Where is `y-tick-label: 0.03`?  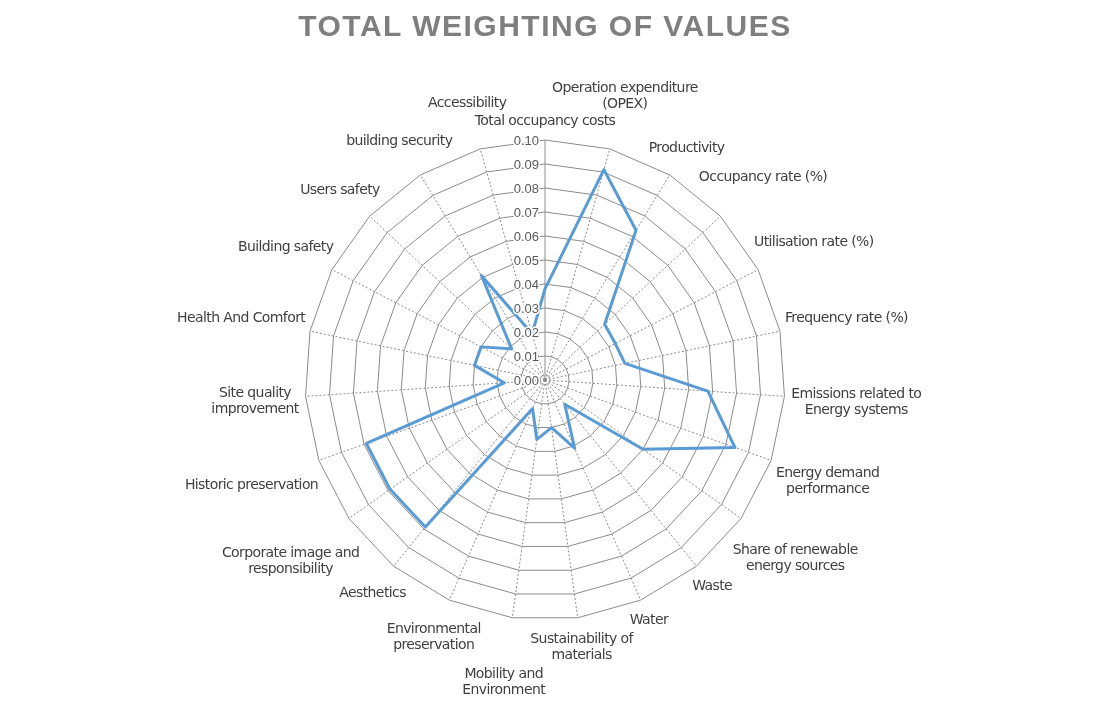 y-tick-label: 0.03 is located at coordinates (526, 308).